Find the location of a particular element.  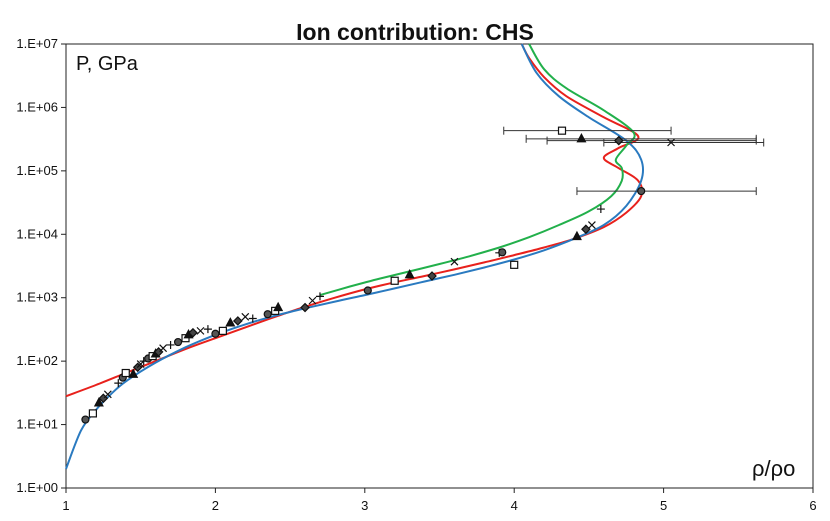

y-tick-label: 1.E+07 is located at coordinates (37, 43).